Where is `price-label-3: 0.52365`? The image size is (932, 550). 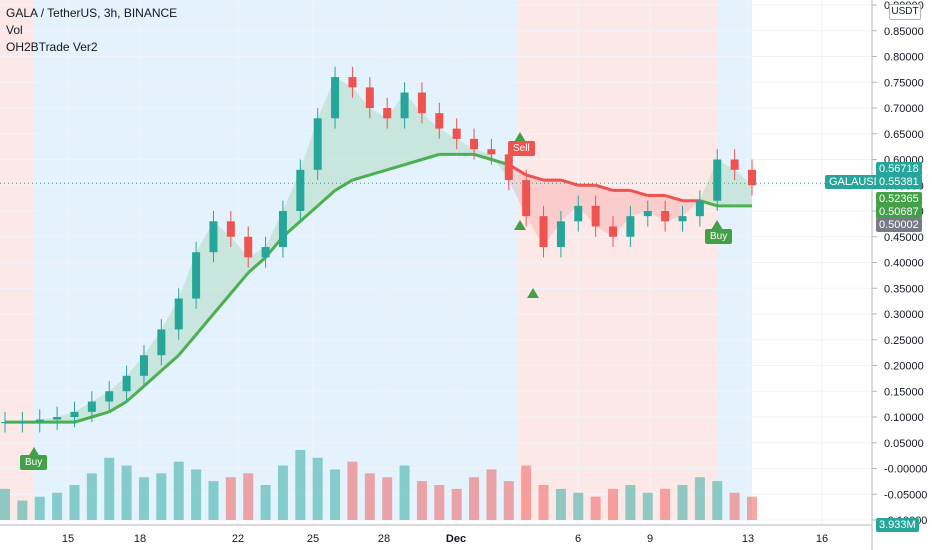 price-label-3: 0.52365 is located at coordinates (899, 199).